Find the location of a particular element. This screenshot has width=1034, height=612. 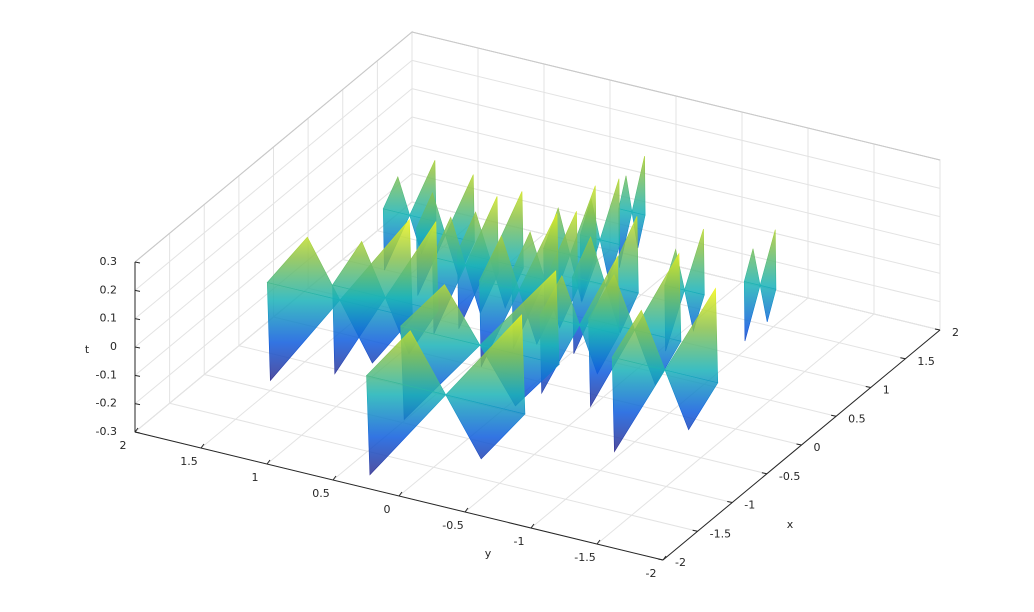

y-tick-label: -1 is located at coordinates (519, 541).